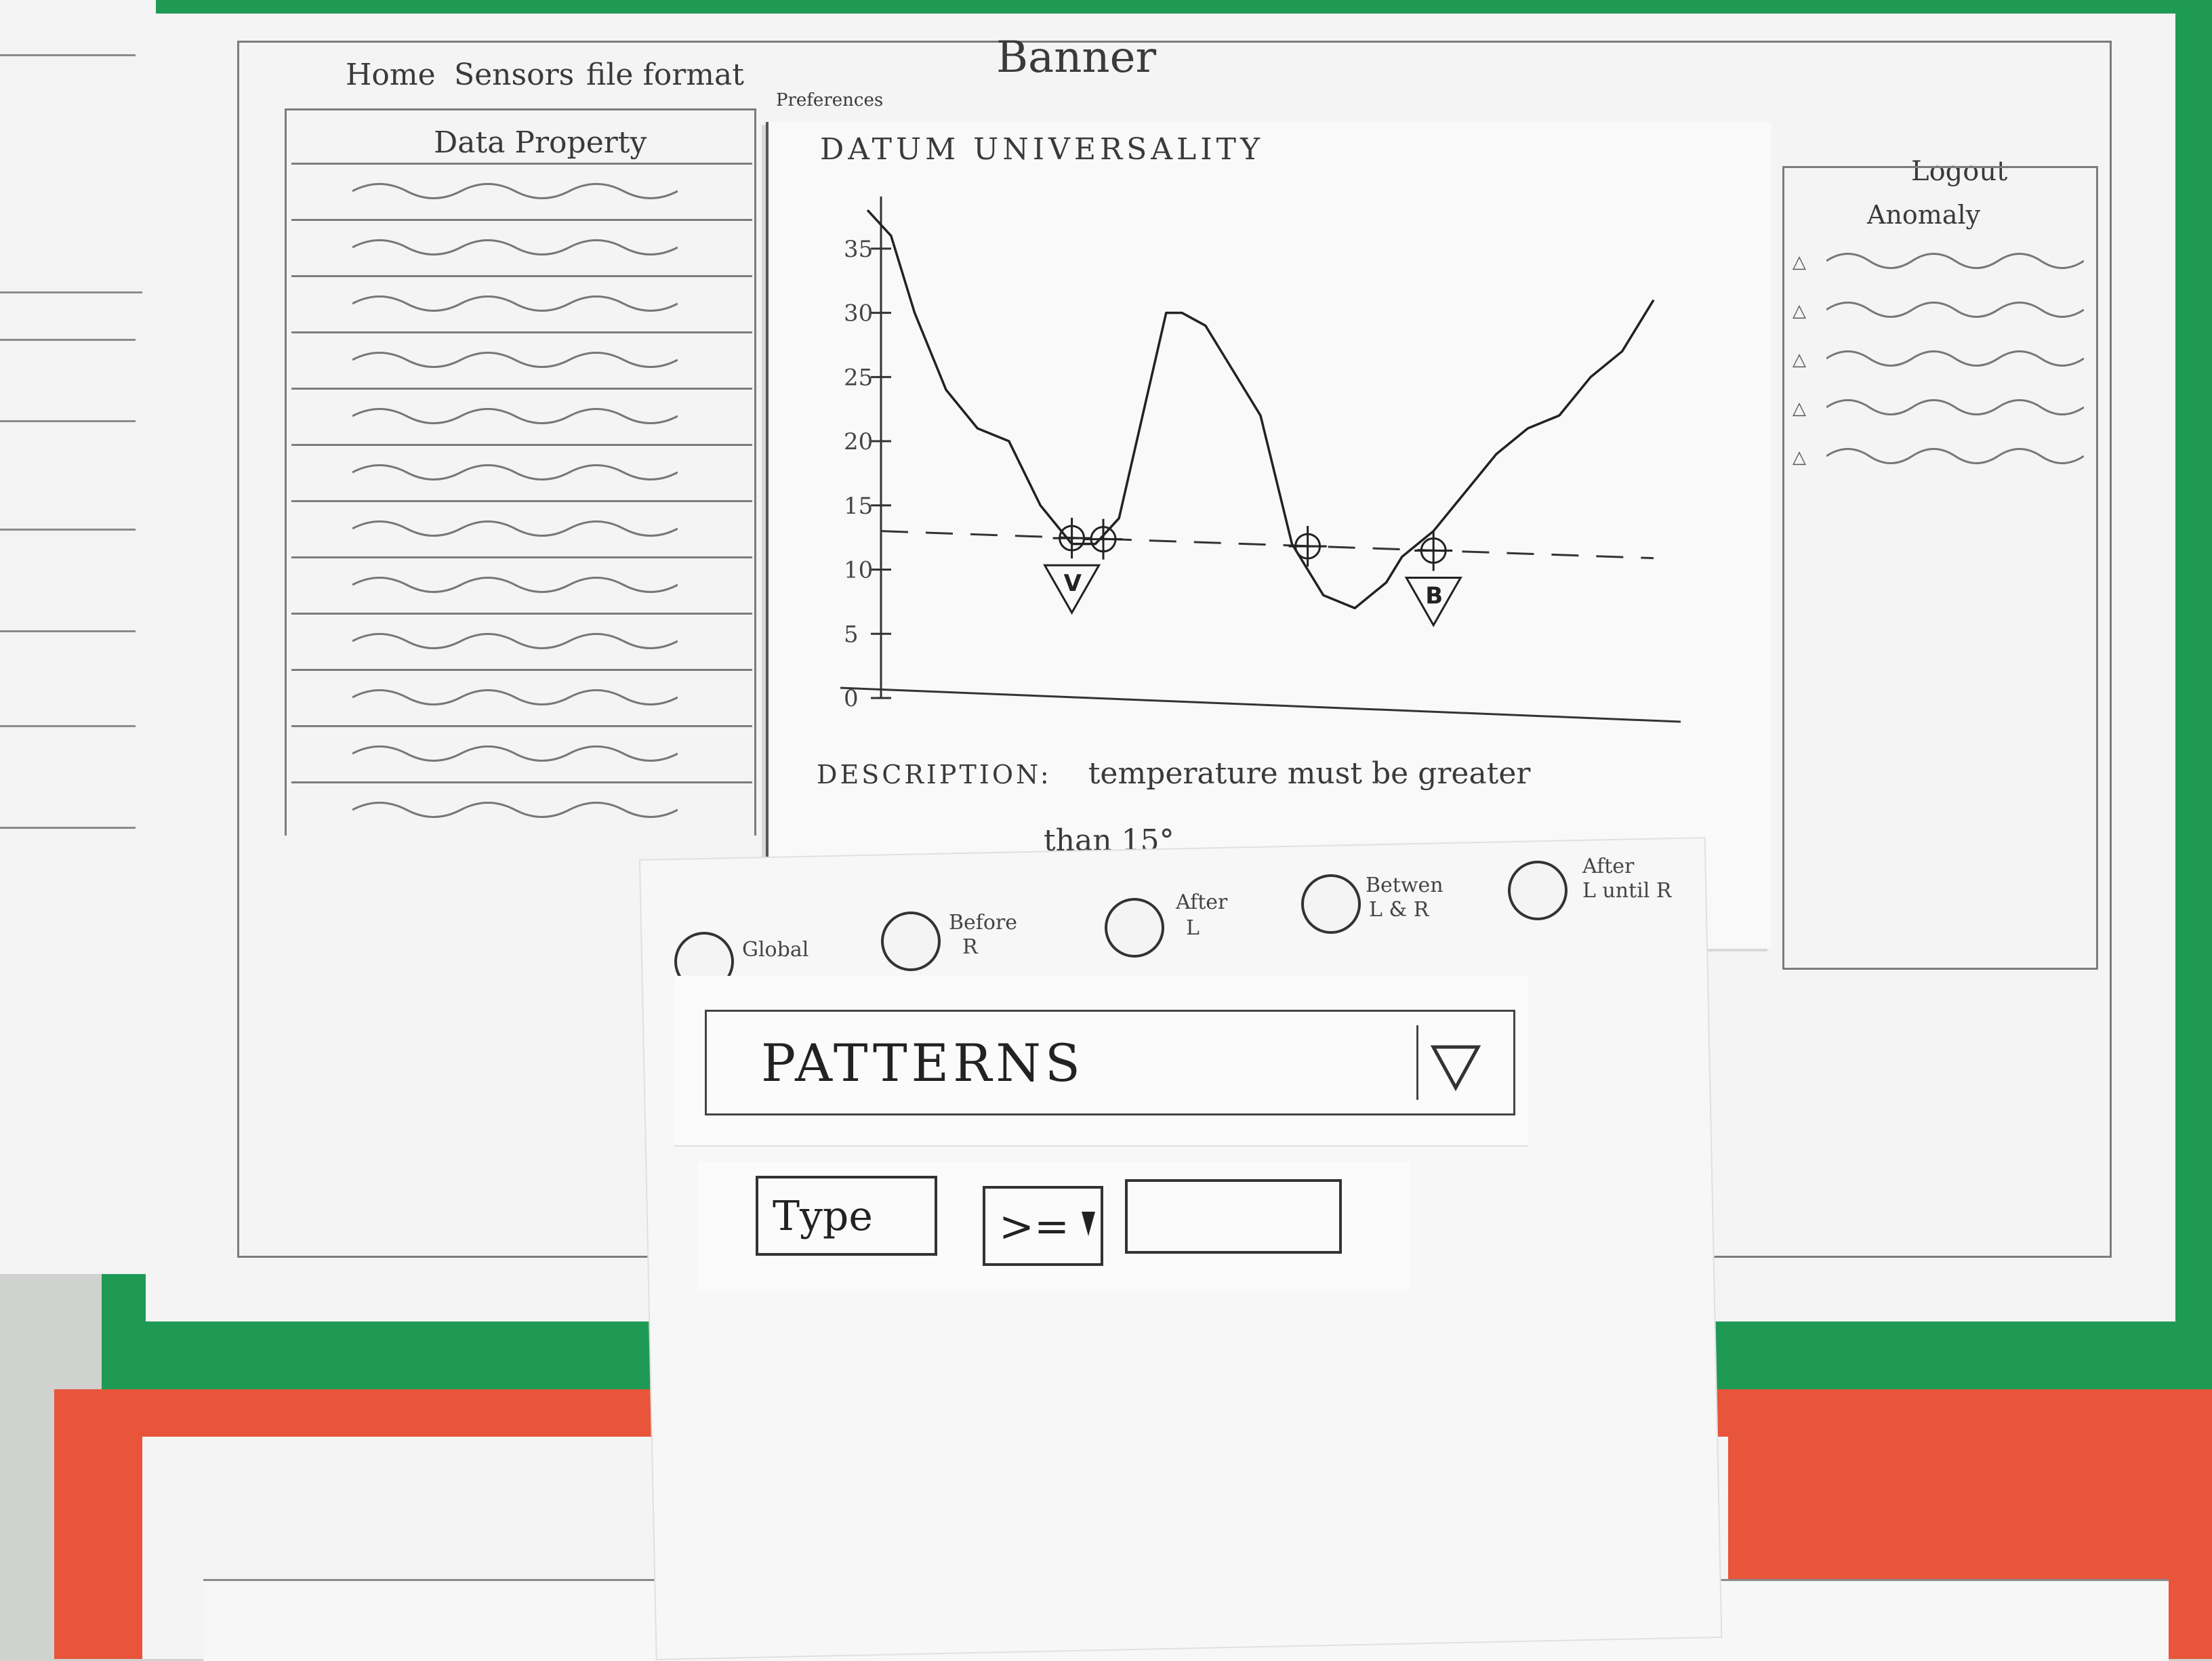  What do you see at coordinates (1076, 58) in the screenshot?
I see `banner-title: Banner` at bounding box center [1076, 58].